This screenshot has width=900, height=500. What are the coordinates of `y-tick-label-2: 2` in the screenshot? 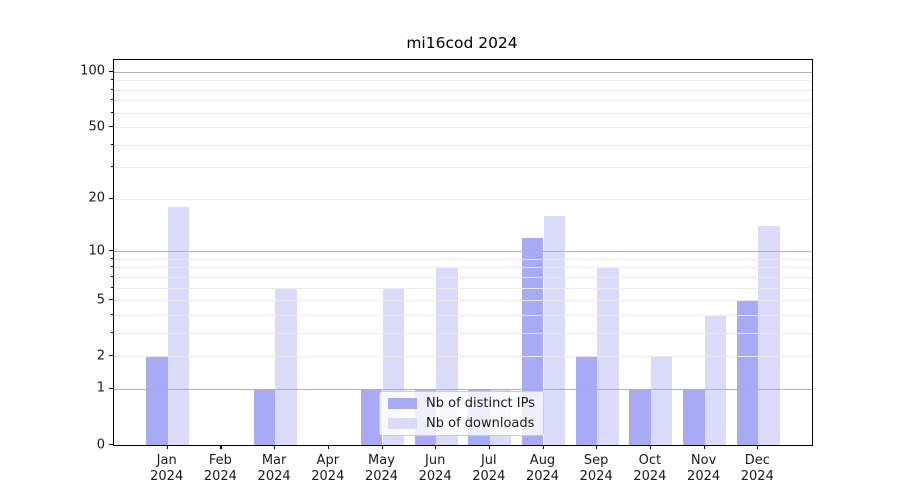 It's located at (100, 356).